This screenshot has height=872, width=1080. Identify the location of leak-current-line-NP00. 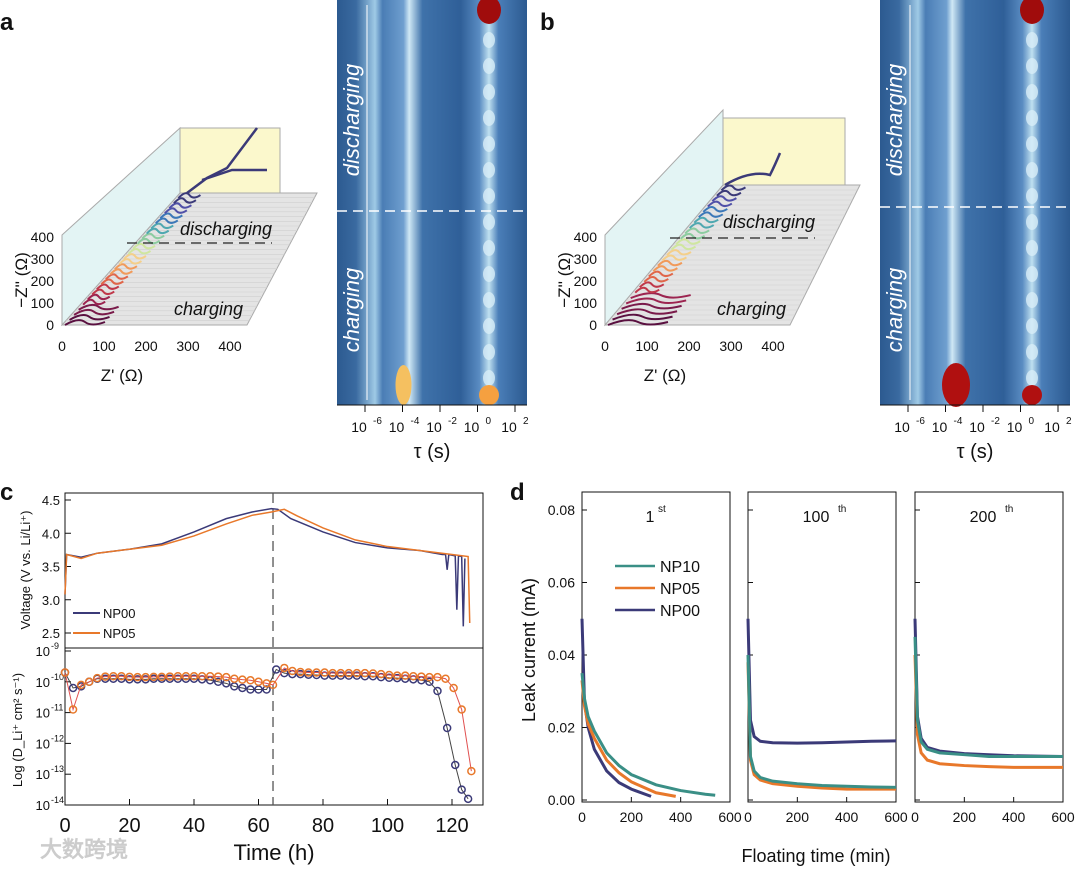
(821, 681).